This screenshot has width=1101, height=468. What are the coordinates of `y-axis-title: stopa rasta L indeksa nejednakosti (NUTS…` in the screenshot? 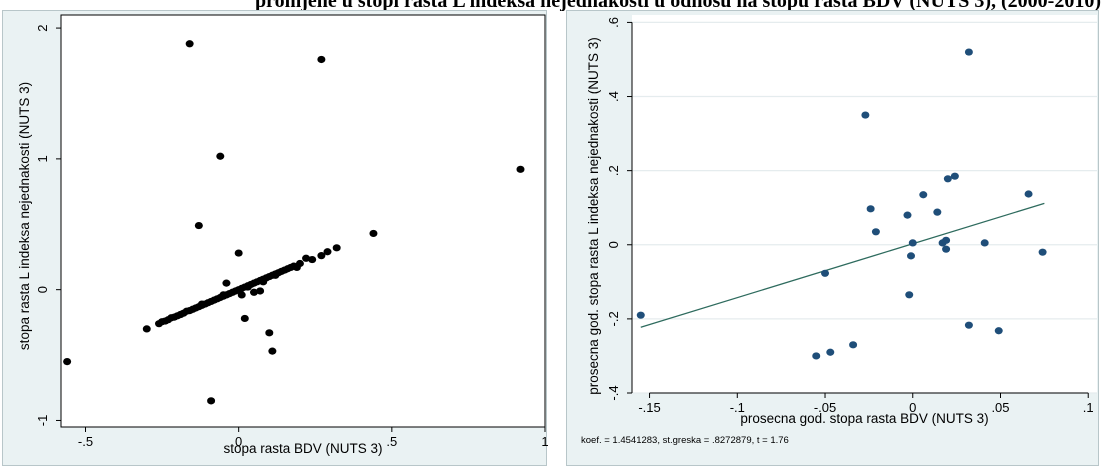 It's located at (24, 216).